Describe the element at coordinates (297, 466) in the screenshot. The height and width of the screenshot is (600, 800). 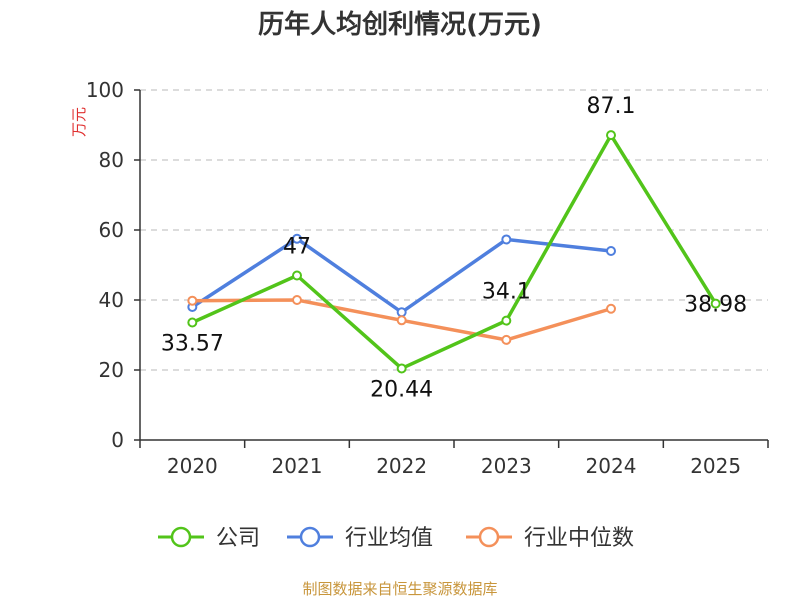
I see `x-tick-label: 2021` at that location.